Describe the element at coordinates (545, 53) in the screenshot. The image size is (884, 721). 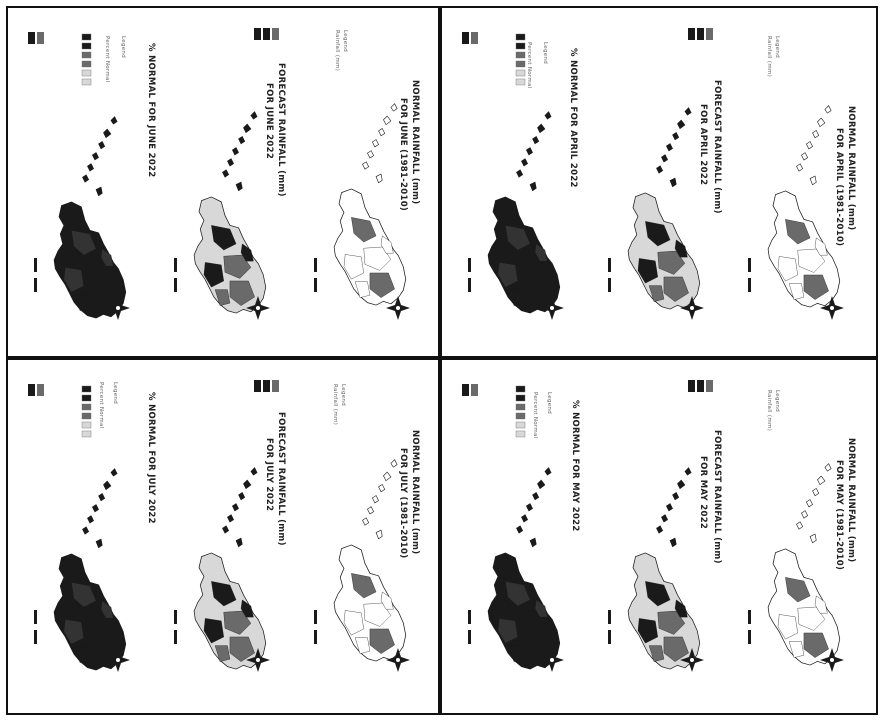
I see `legend-title: Legend` at that location.